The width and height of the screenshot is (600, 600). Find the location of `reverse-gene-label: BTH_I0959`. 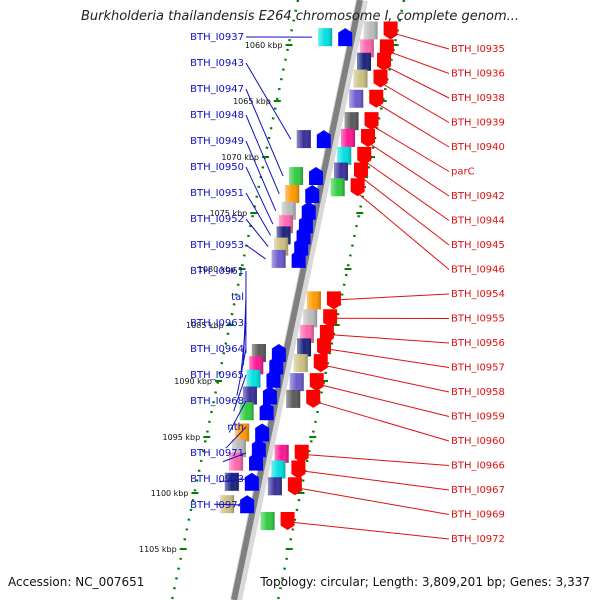

reverse-gene-label: BTH_I0959 is located at coordinates (478, 417).